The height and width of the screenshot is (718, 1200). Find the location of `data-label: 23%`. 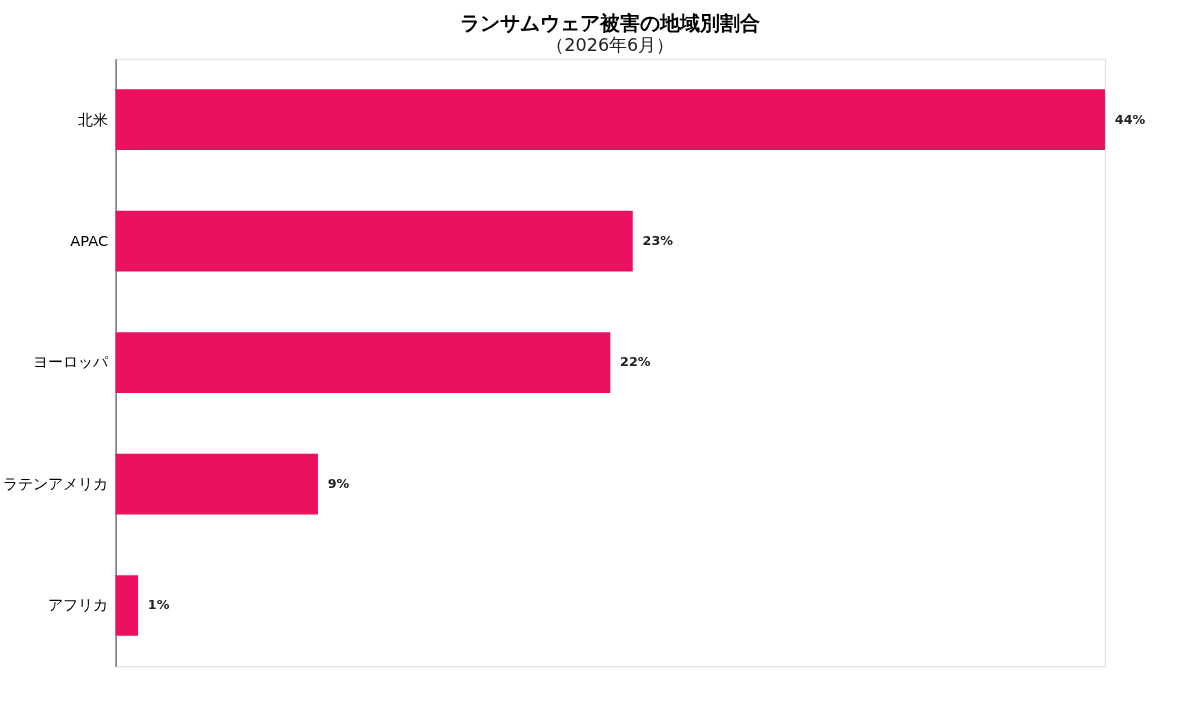

data-label: 23% is located at coordinates (658, 241).